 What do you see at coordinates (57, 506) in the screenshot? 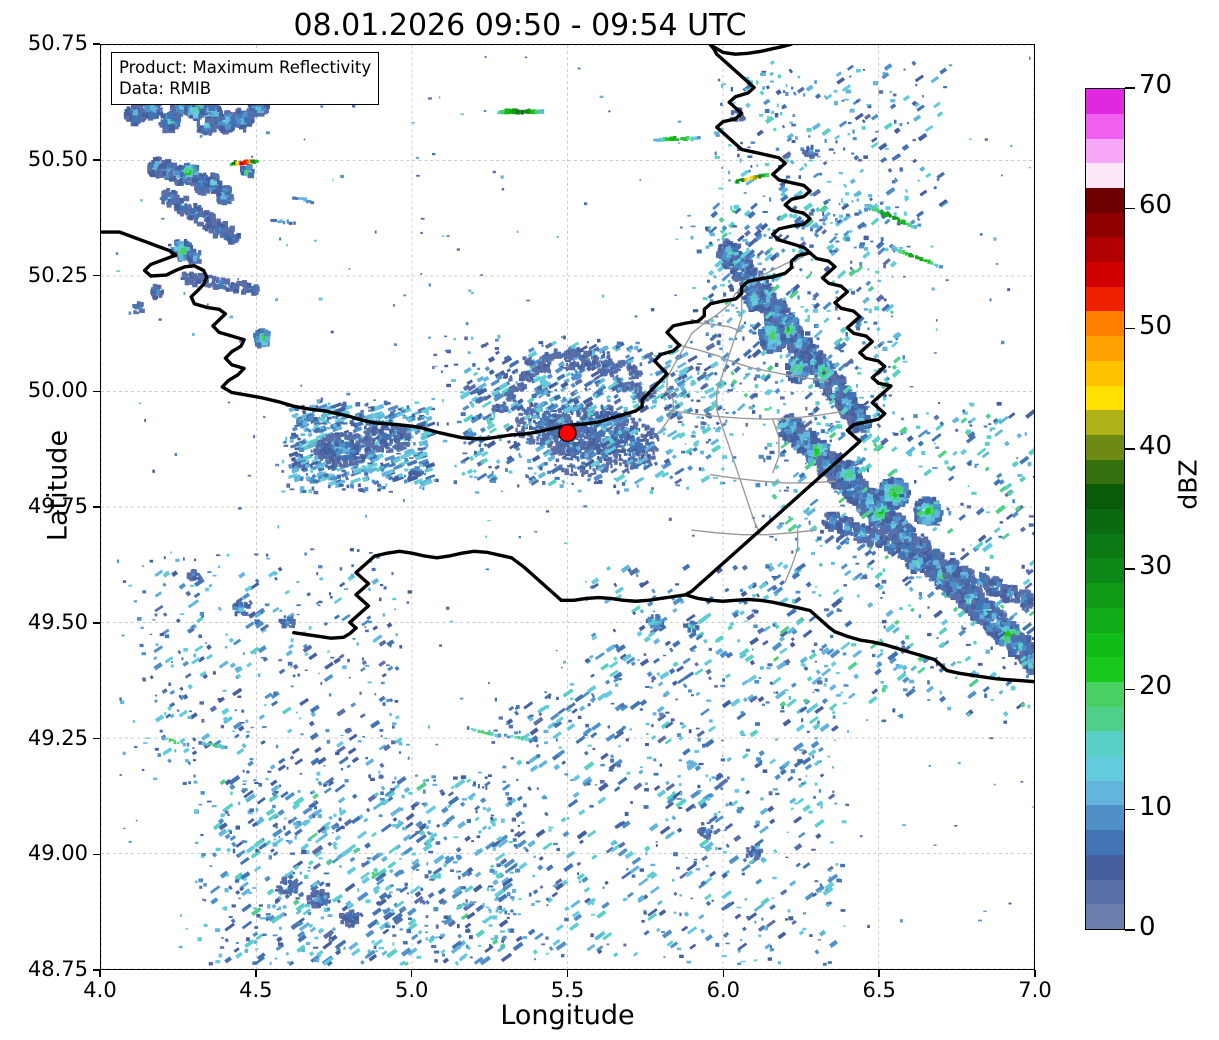
I see `y-tick-label: 49.75` at bounding box center [57, 506].